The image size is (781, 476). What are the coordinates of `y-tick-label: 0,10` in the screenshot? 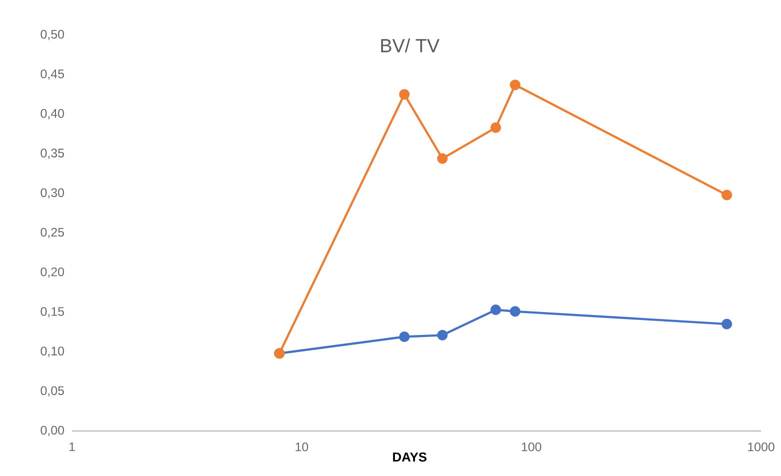 It's located at (52, 351).